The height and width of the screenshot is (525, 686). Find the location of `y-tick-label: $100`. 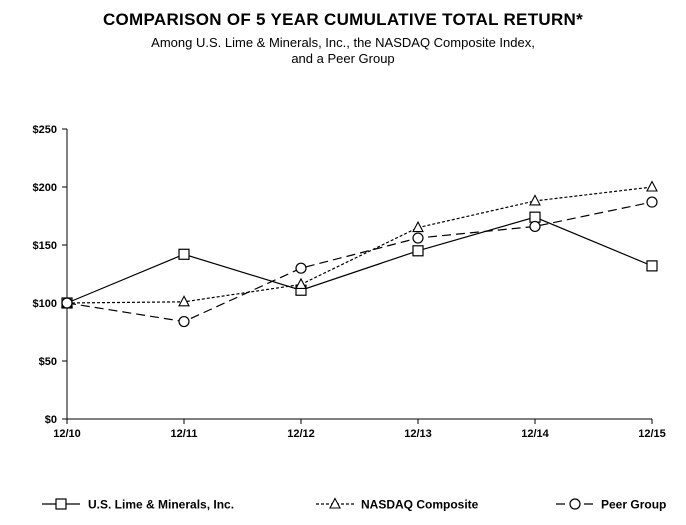

y-tick-label: $100 is located at coordinates (45, 304).